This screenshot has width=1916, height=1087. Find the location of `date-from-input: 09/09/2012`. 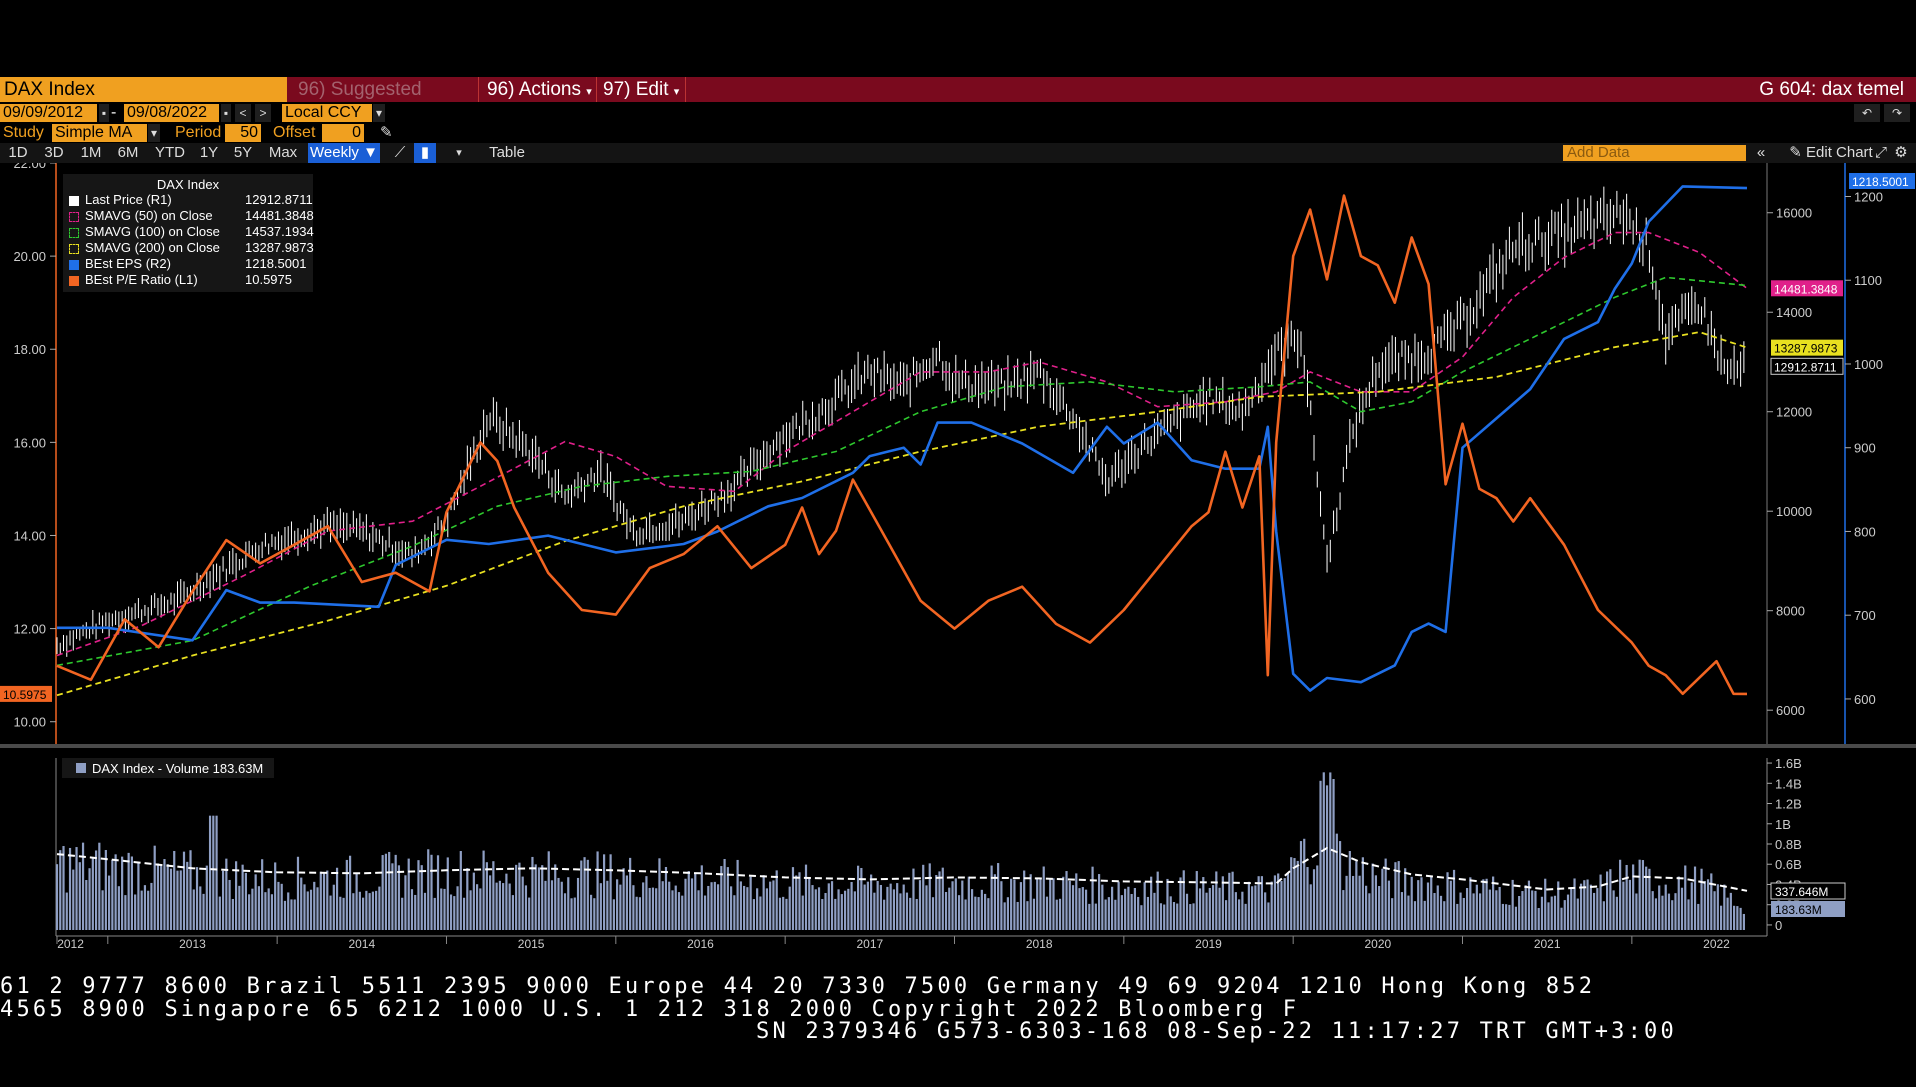

date-from-input: 09/09/2012 is located at coordinates (48, 113).